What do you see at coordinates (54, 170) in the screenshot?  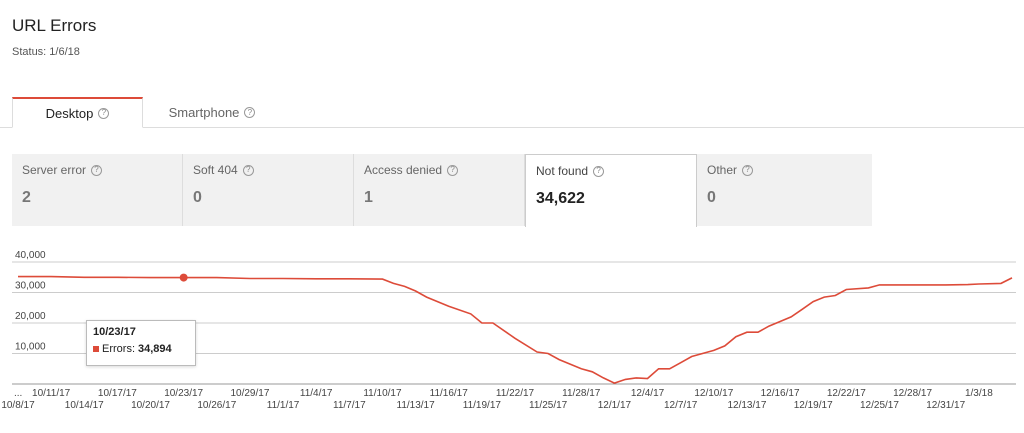 I see `card-label: Server error` at bounding box center [54, 170].